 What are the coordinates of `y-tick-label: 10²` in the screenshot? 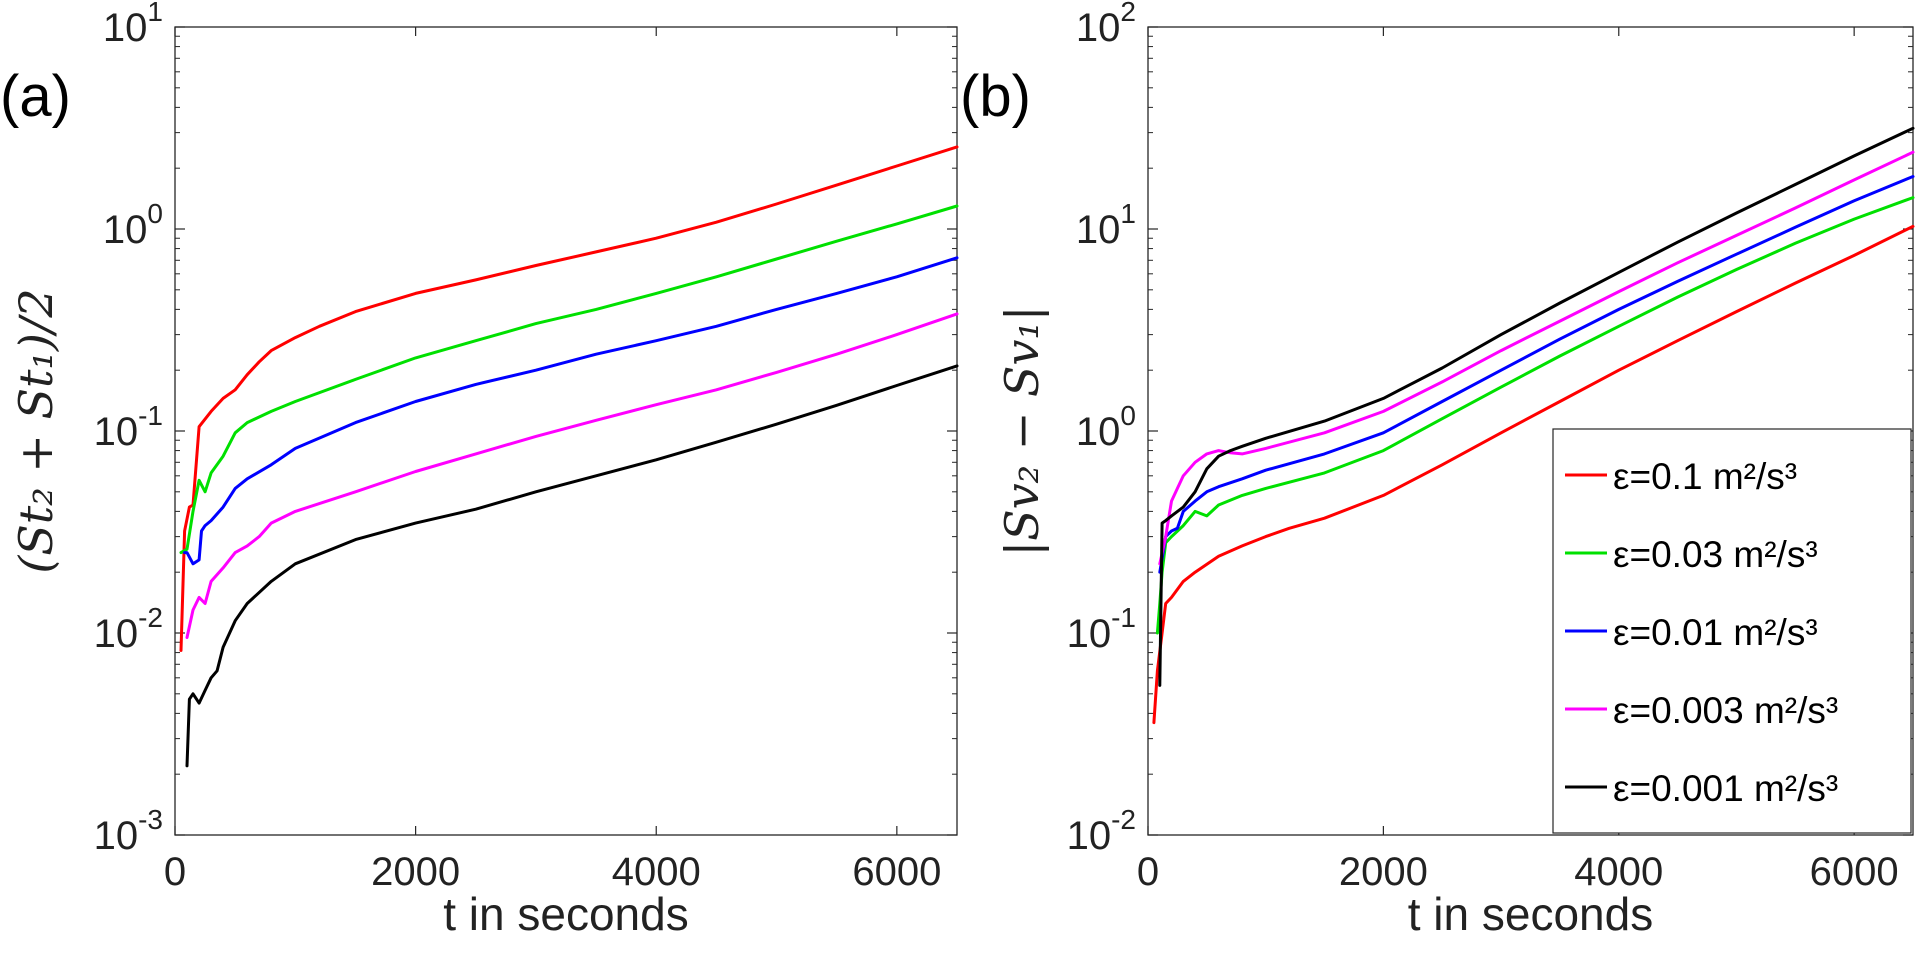 It's located at (1106, 25).